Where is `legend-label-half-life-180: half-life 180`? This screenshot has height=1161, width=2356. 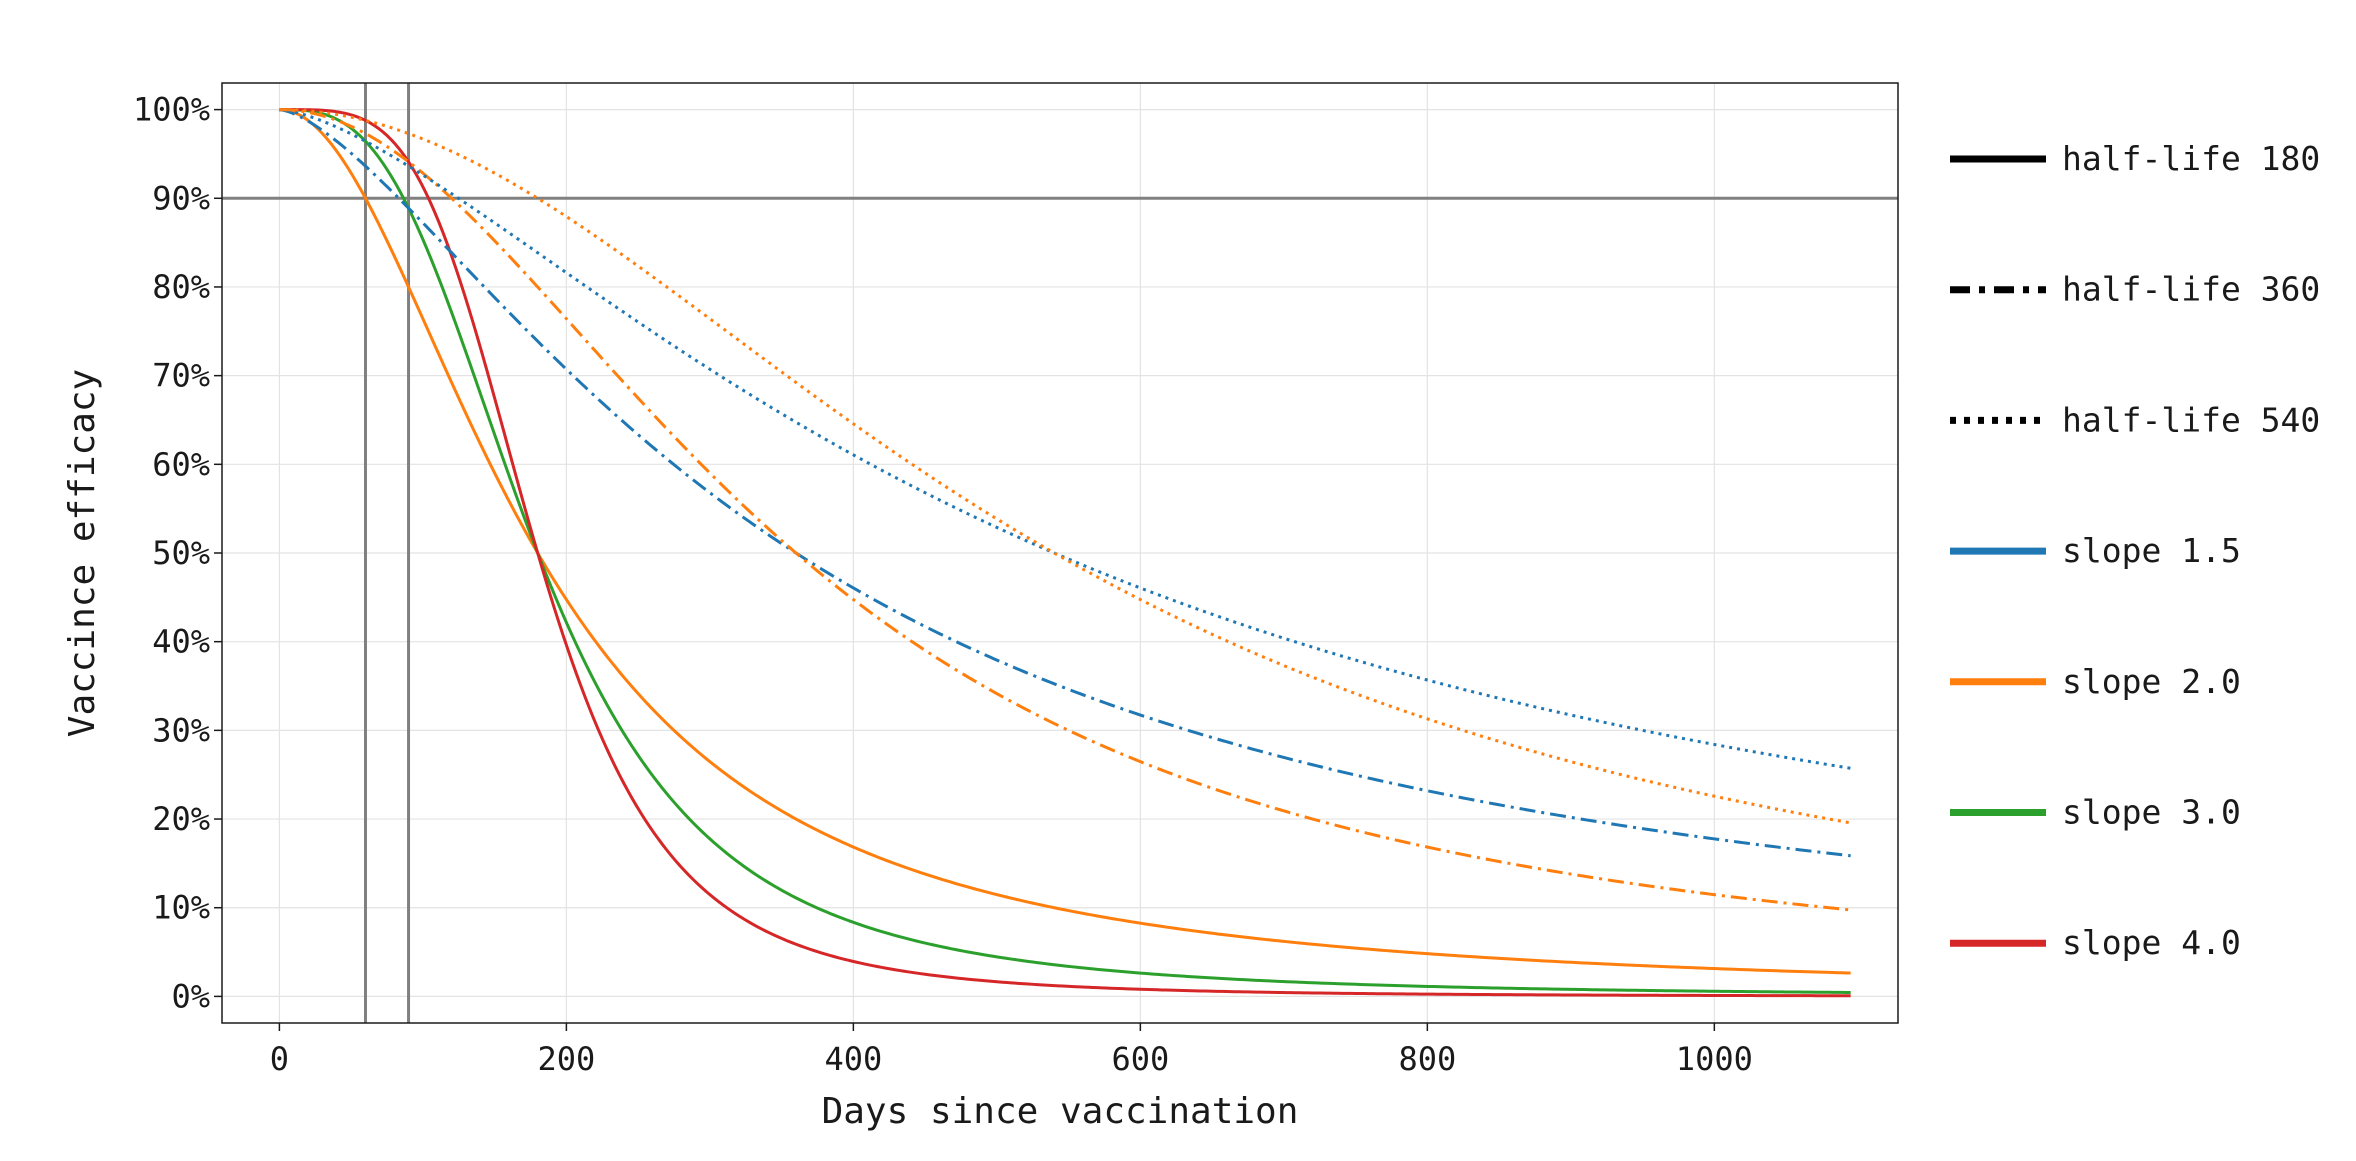 legend-label-half-life-180: half-life 180 is located at coordinates (2191, 158).